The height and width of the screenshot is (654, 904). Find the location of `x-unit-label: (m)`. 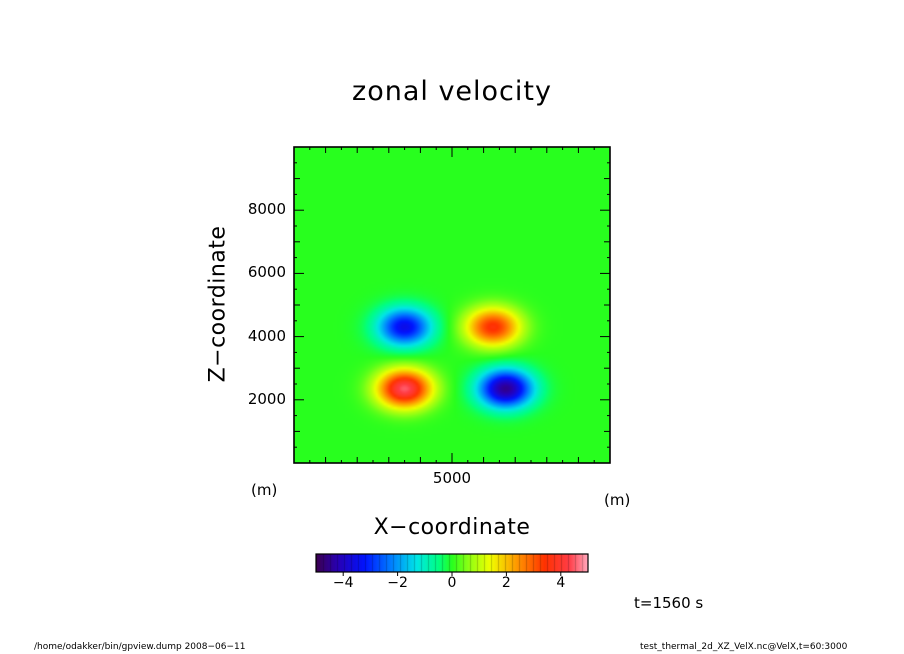

x-unit-label: (m) is located at coordinates (264, 490).